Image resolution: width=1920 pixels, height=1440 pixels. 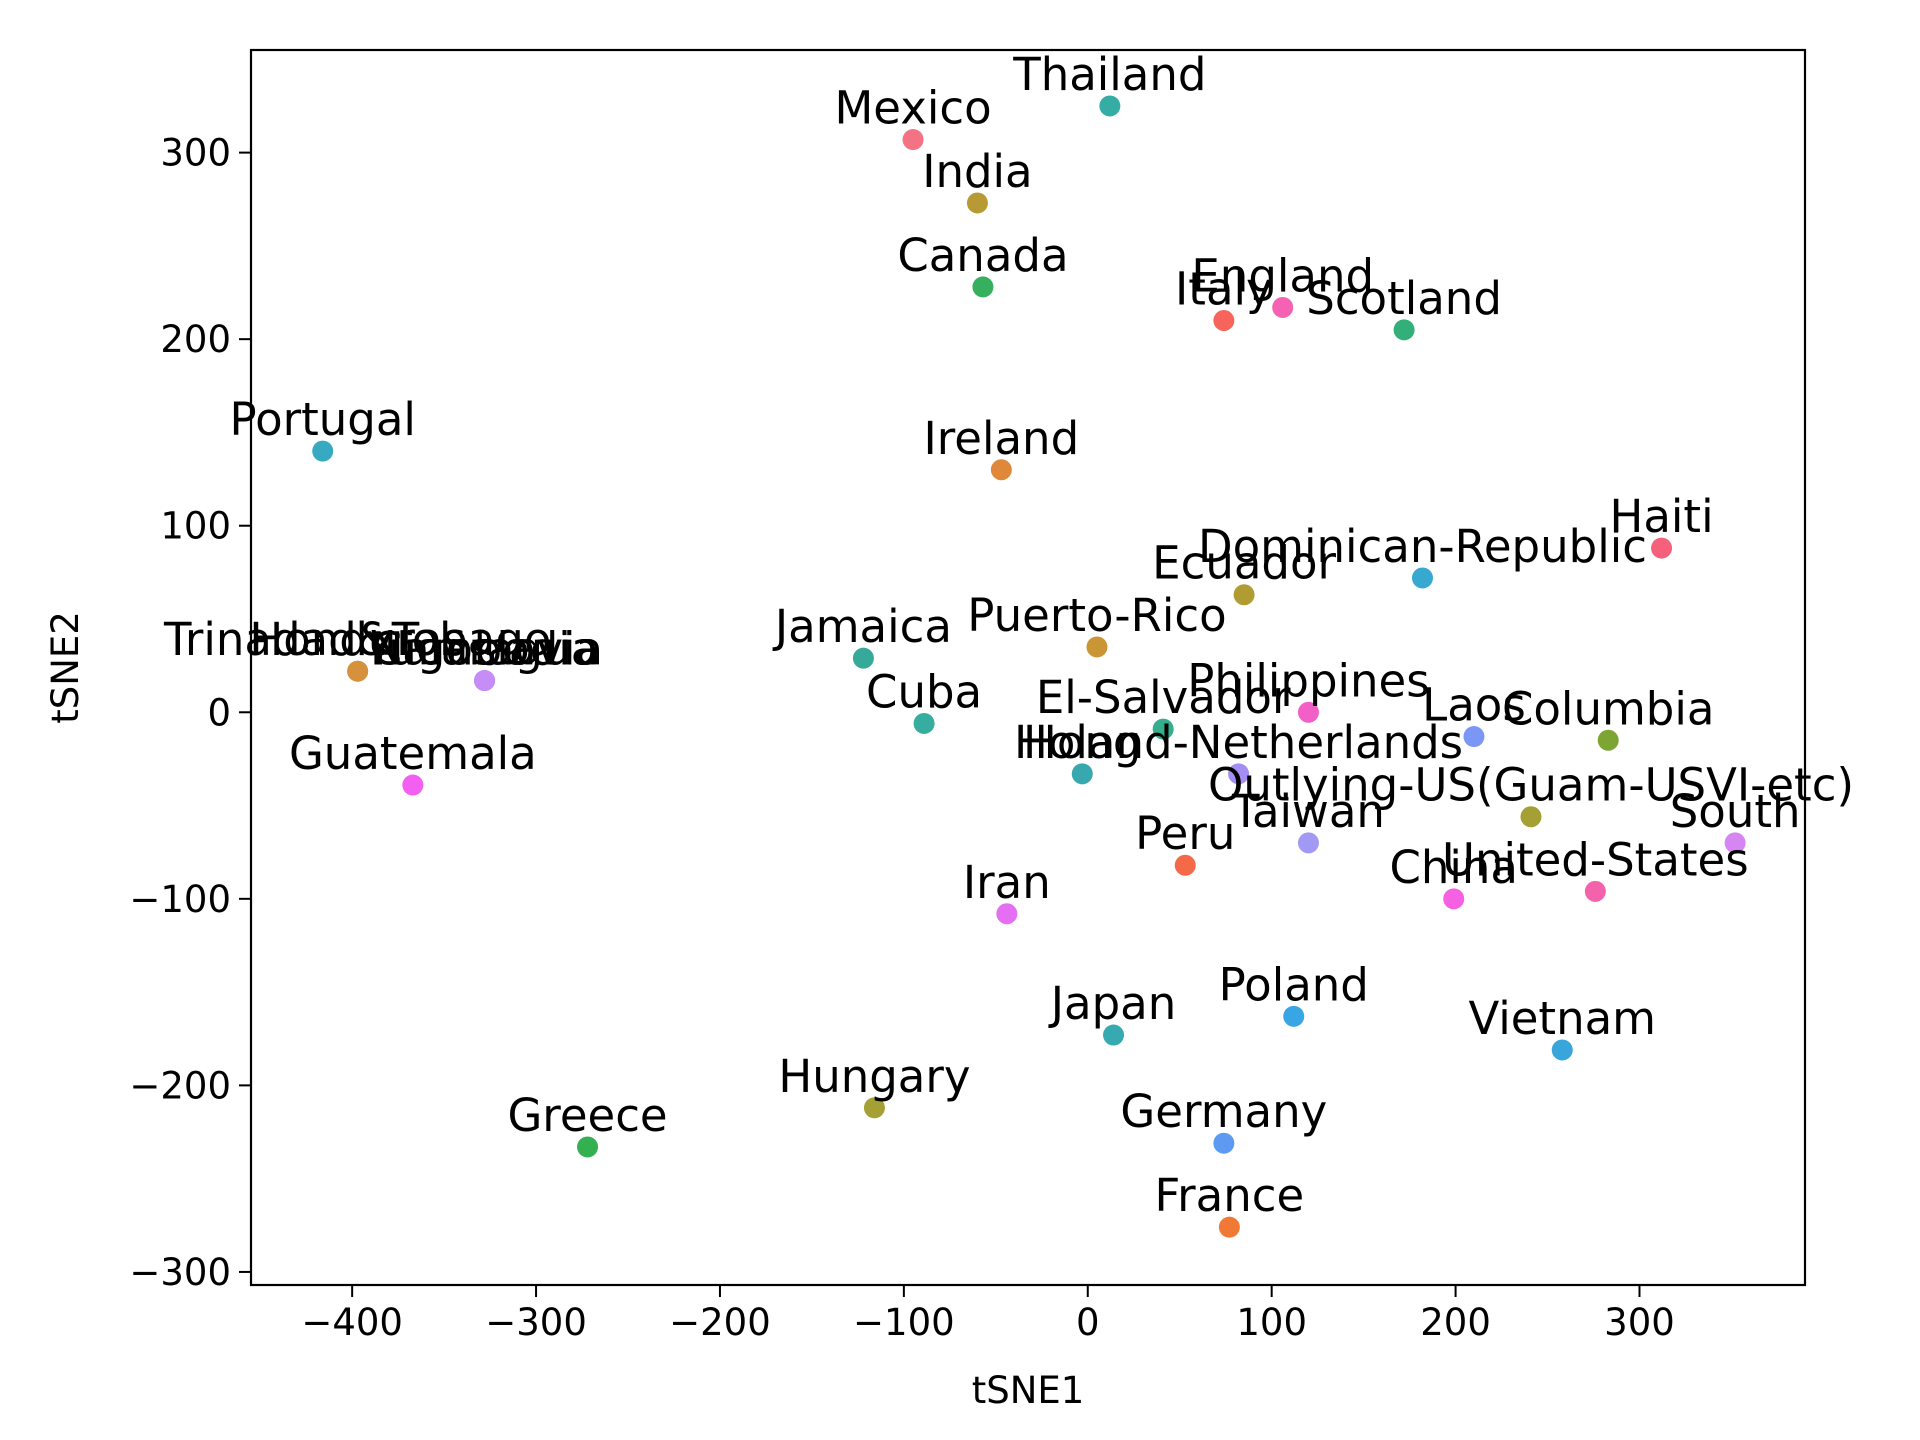 I want to click on label-laos: Laos, so click(x=1474, y=705).